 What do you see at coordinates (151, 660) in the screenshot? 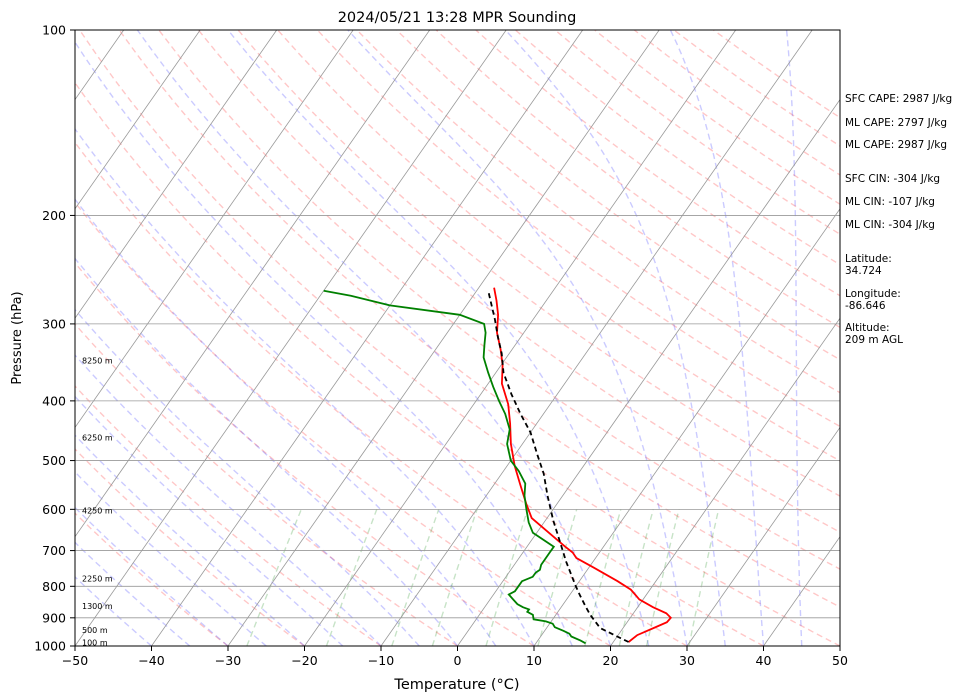
I see `x-tick-label: −40` at bounding box center [151, 660].